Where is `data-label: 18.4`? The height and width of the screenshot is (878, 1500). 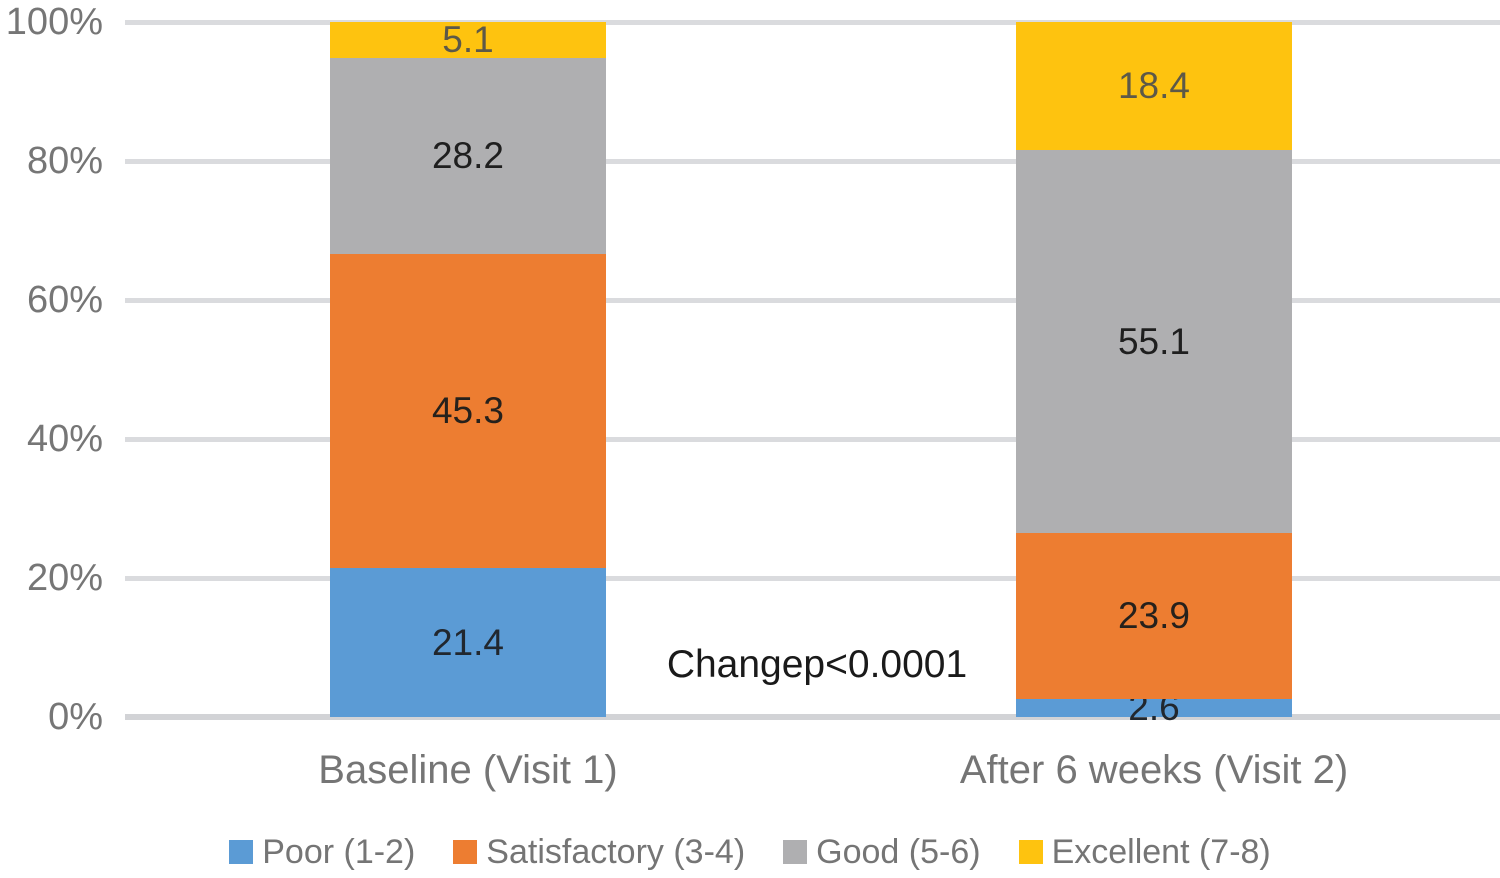
data-label: 18.4 is located at coordinates (1153, 86).